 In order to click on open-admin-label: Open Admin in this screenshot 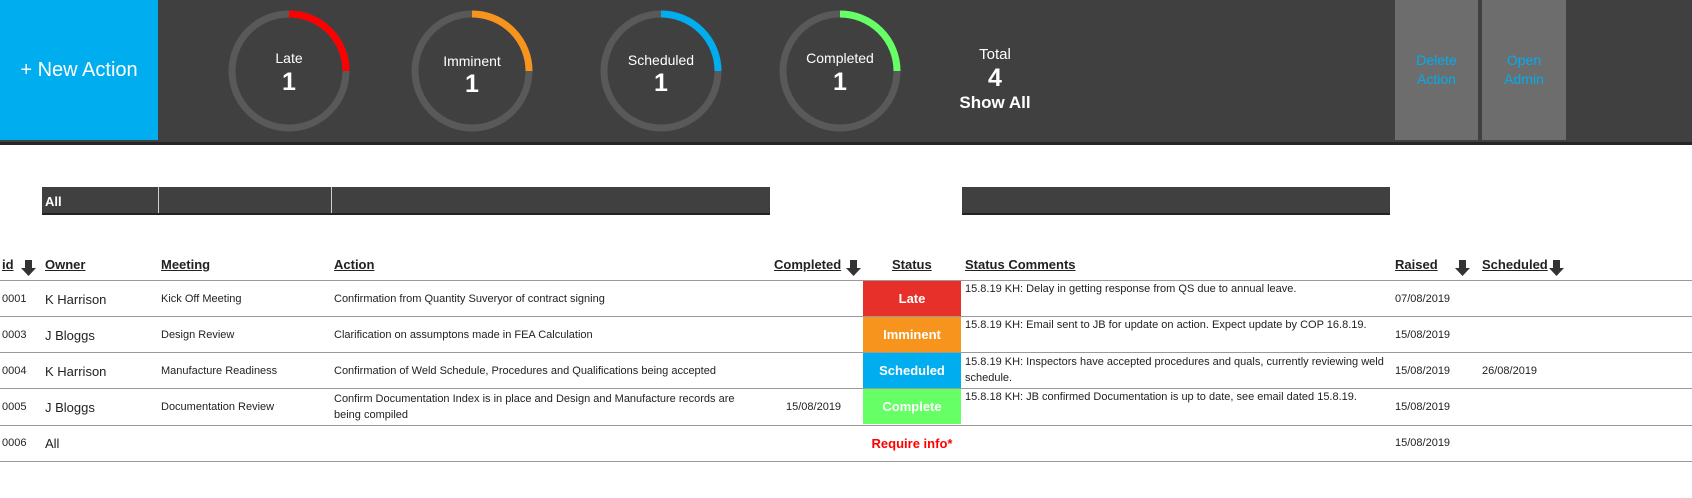, I will do `click(1524, 69)`.